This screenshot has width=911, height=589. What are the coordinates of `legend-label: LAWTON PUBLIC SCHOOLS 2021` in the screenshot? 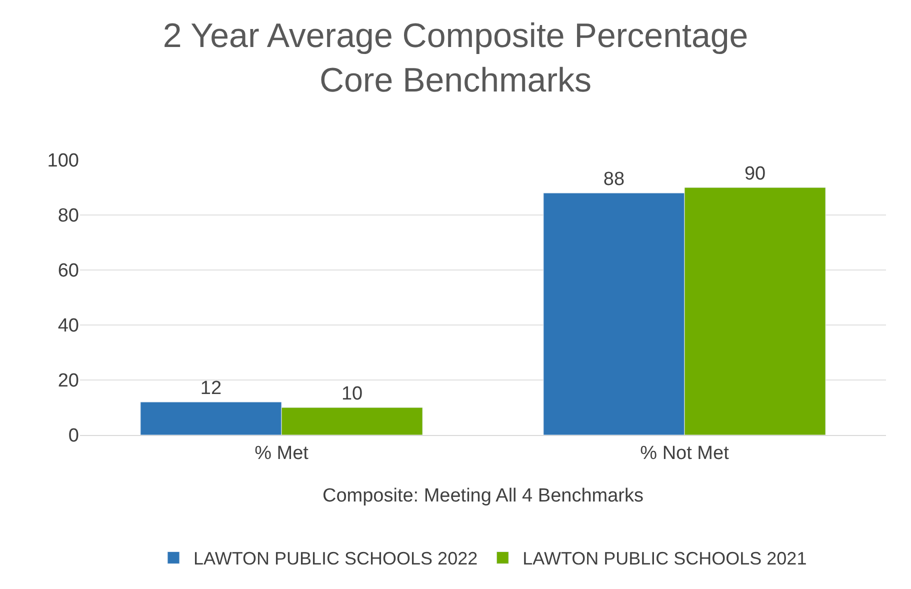 It's located at (664, 558).